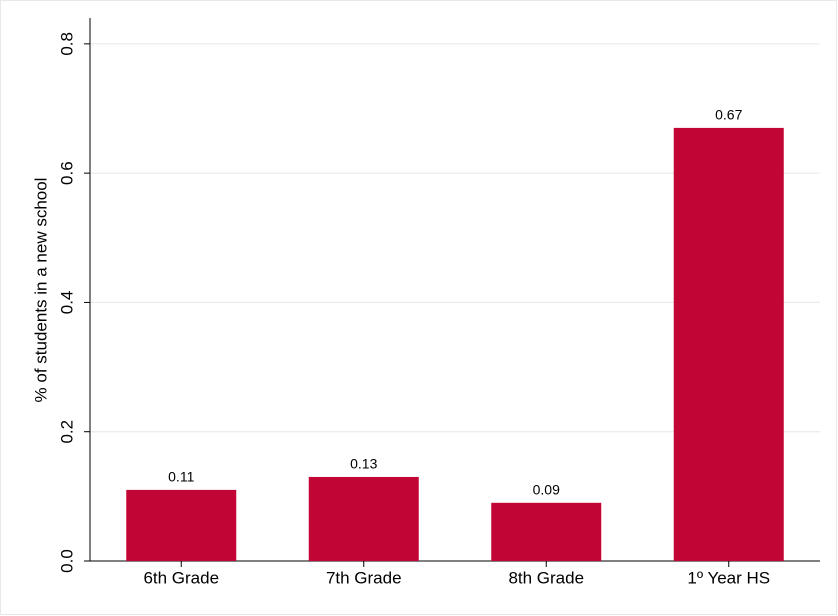 This screenshot has width=838, height=616. What do you see at coordinates (728, 577) in the screenshot?
I see `x-tick-label: 1º Year HS` at bounding box center [728, 577].